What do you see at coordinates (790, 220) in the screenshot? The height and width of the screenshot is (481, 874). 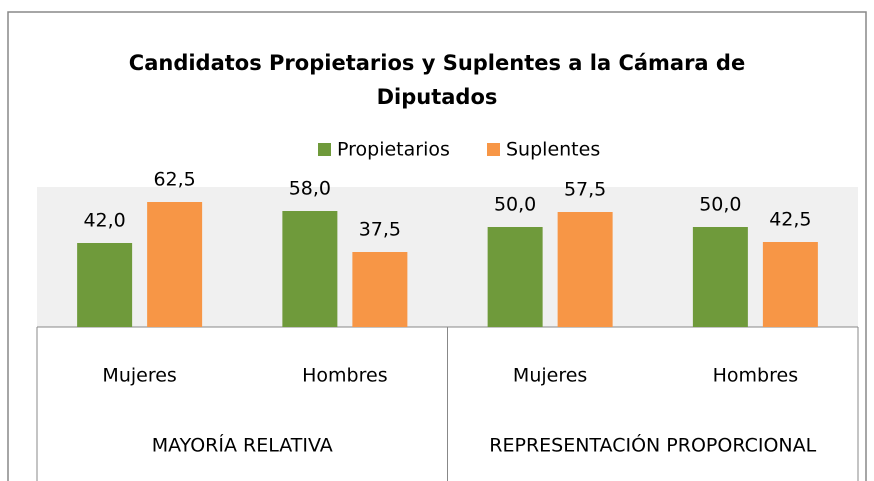 I see `value-label: 42,5` at bounding box center [790, 220].